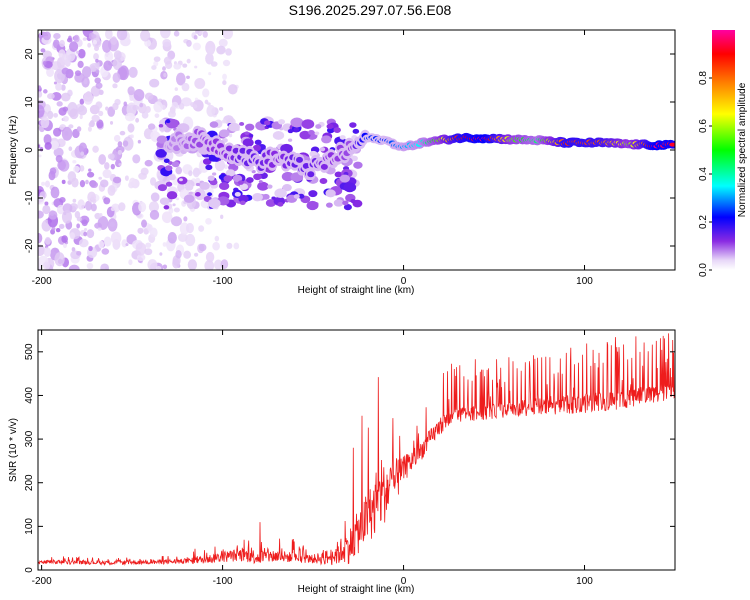  Describe the element at coordinates (223, 281) in the screenshot. I see `spectrogram-xtick-label: -100` at that location.